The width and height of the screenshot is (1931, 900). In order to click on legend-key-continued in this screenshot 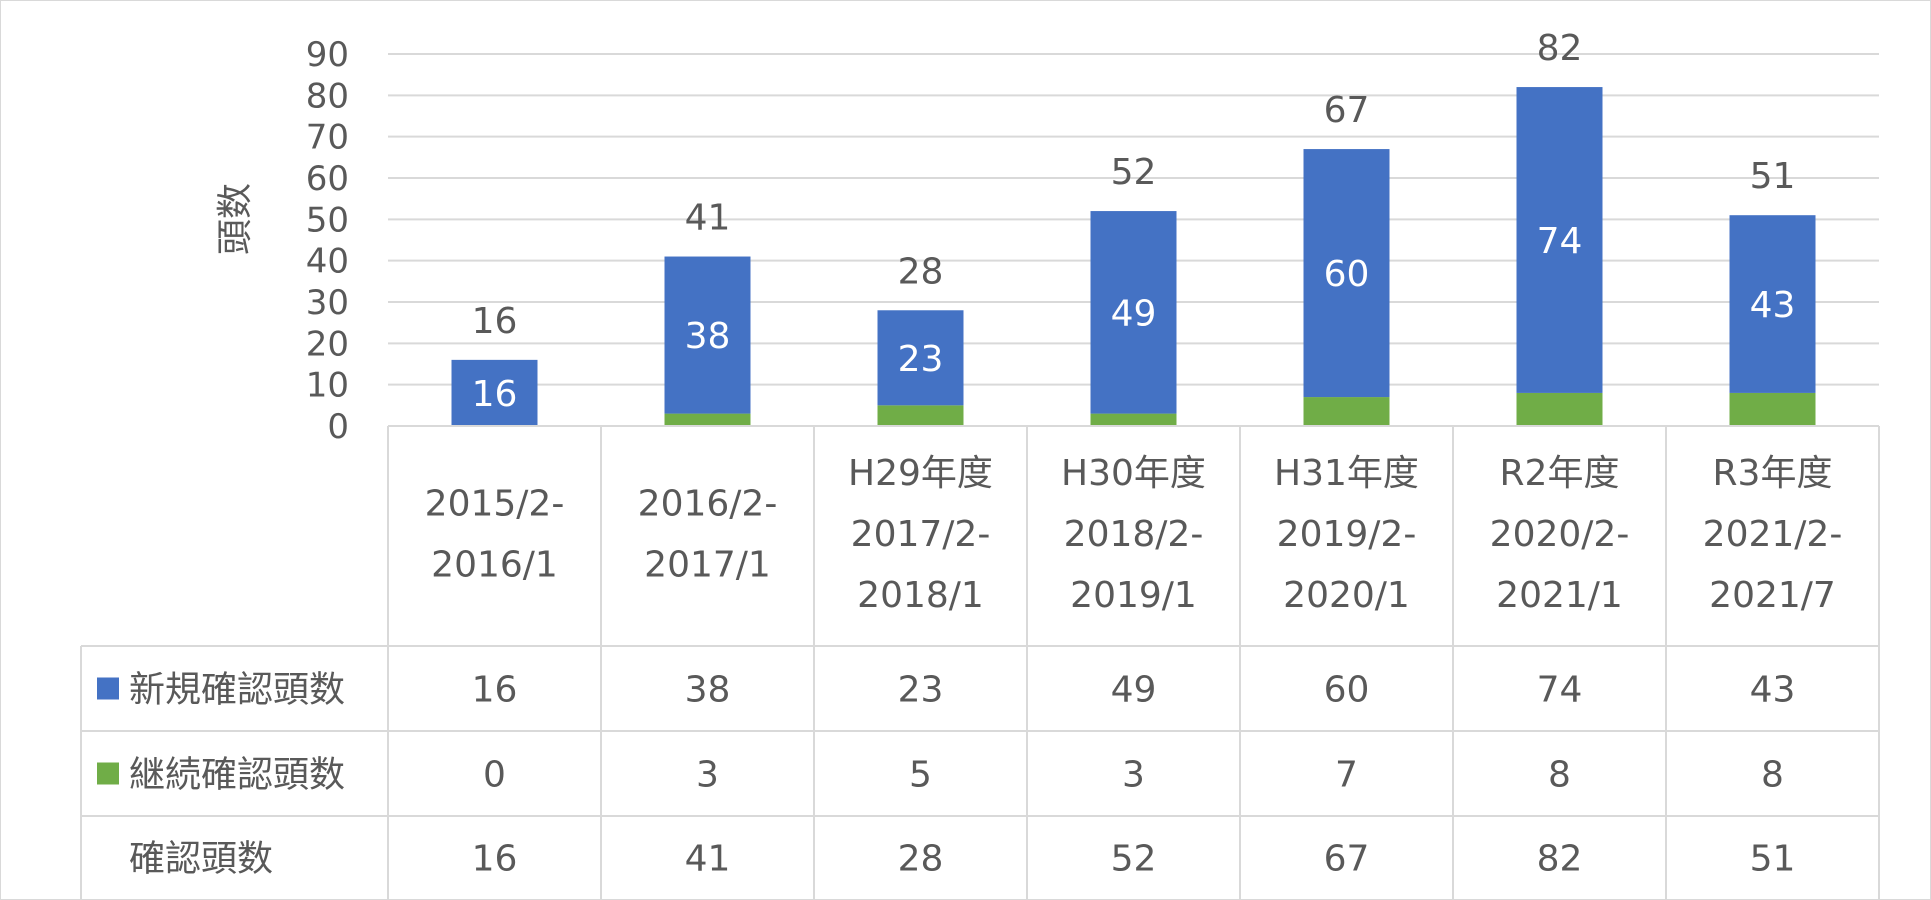, I will do `click(108, 773)`.